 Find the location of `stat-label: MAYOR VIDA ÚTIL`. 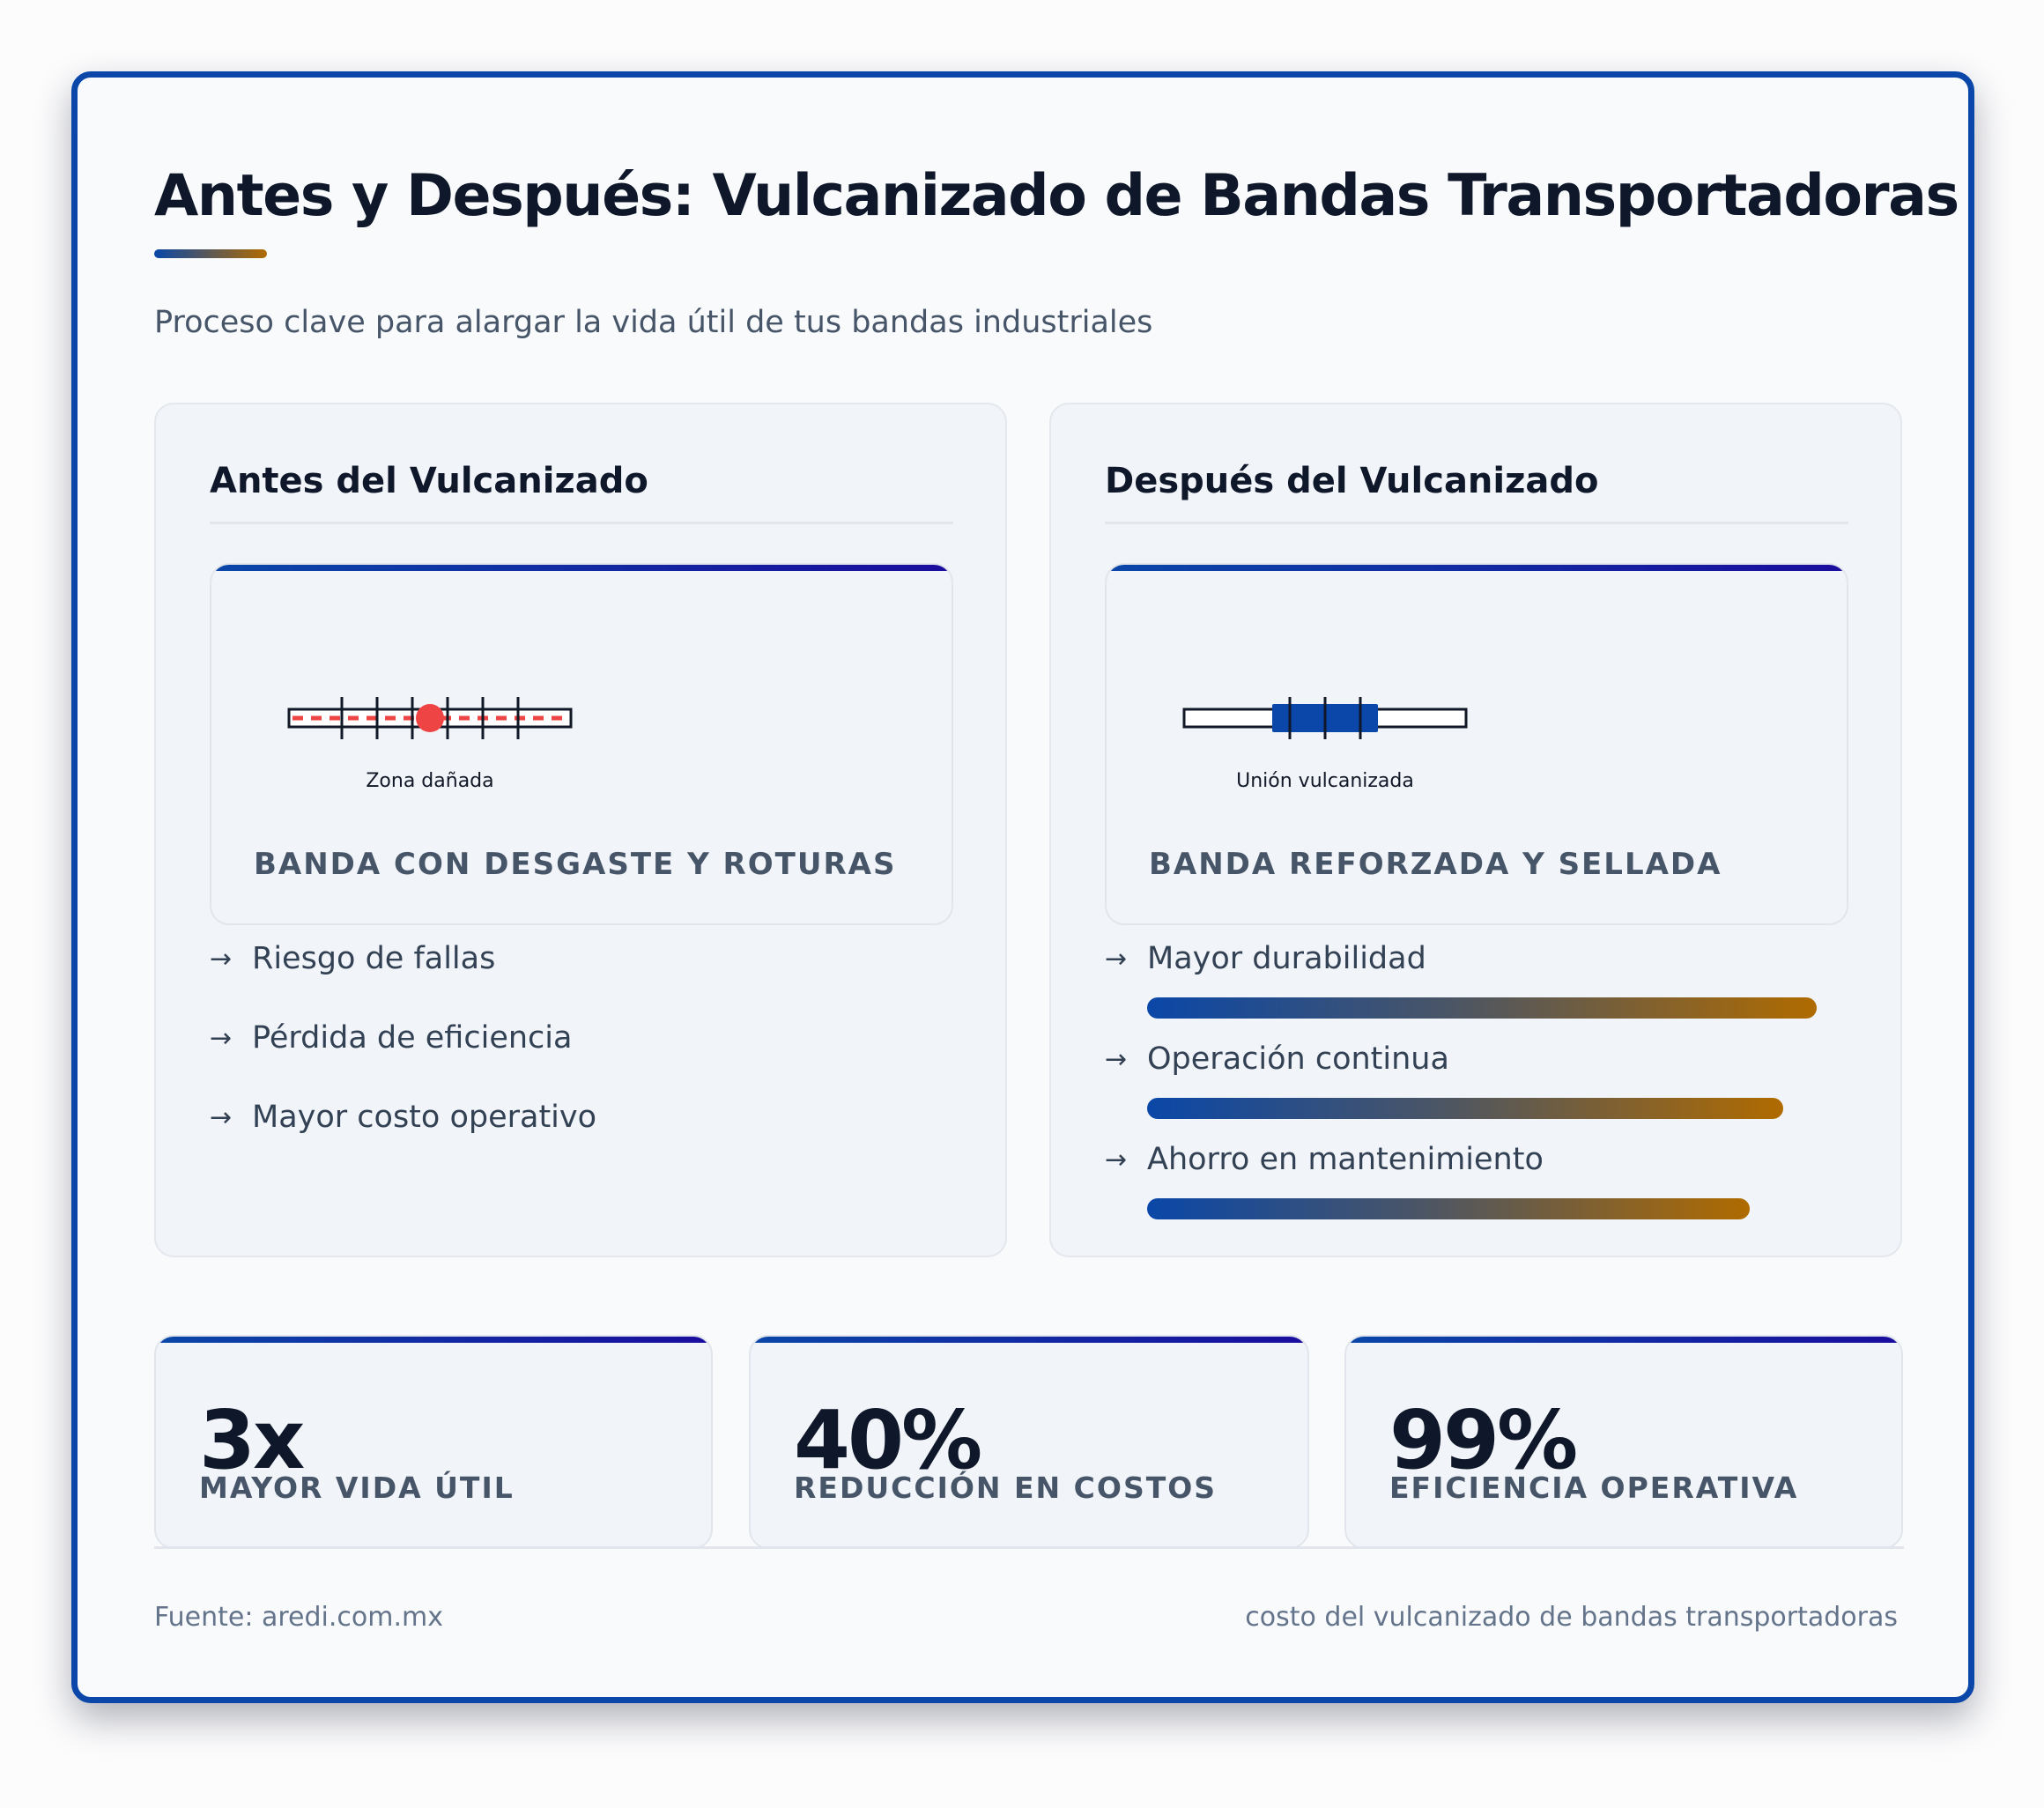

stat-label: MAYOR VIDA ÚTIL is located at coordinates (357, 1488).